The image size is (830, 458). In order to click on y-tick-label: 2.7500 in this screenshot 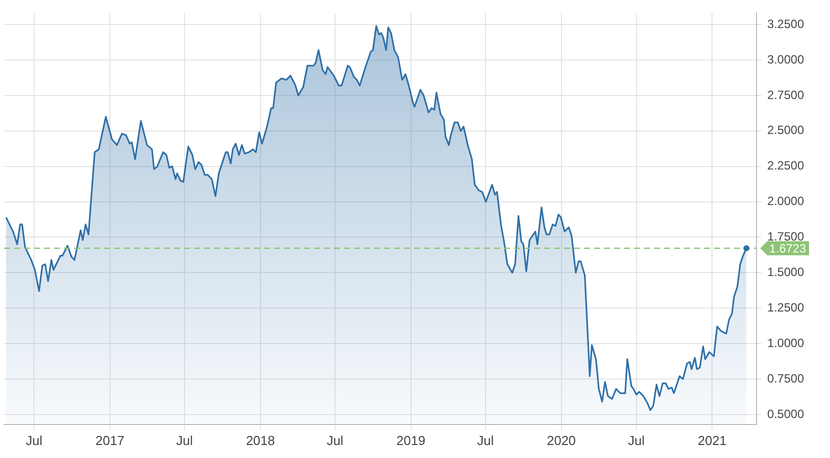, I will do `click(785, 95)`.